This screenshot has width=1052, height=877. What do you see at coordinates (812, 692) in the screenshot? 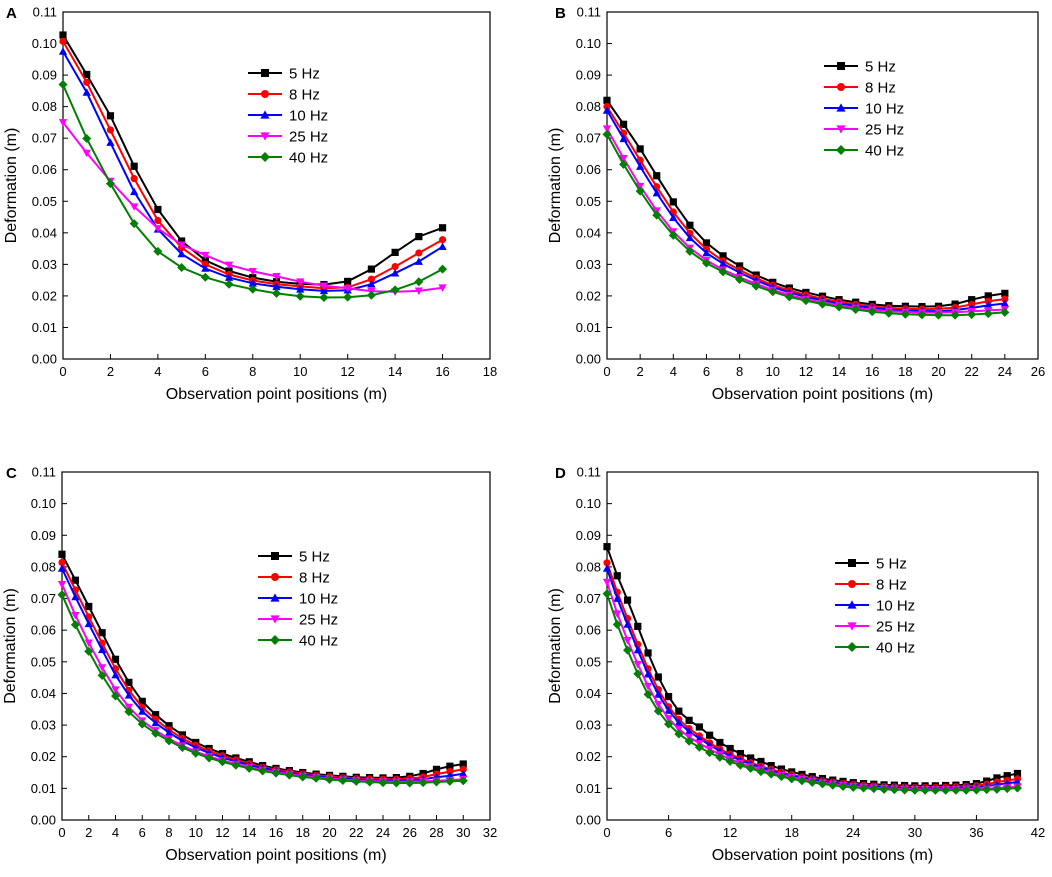
I see `series-40hz` at bounding box center [812, 692].